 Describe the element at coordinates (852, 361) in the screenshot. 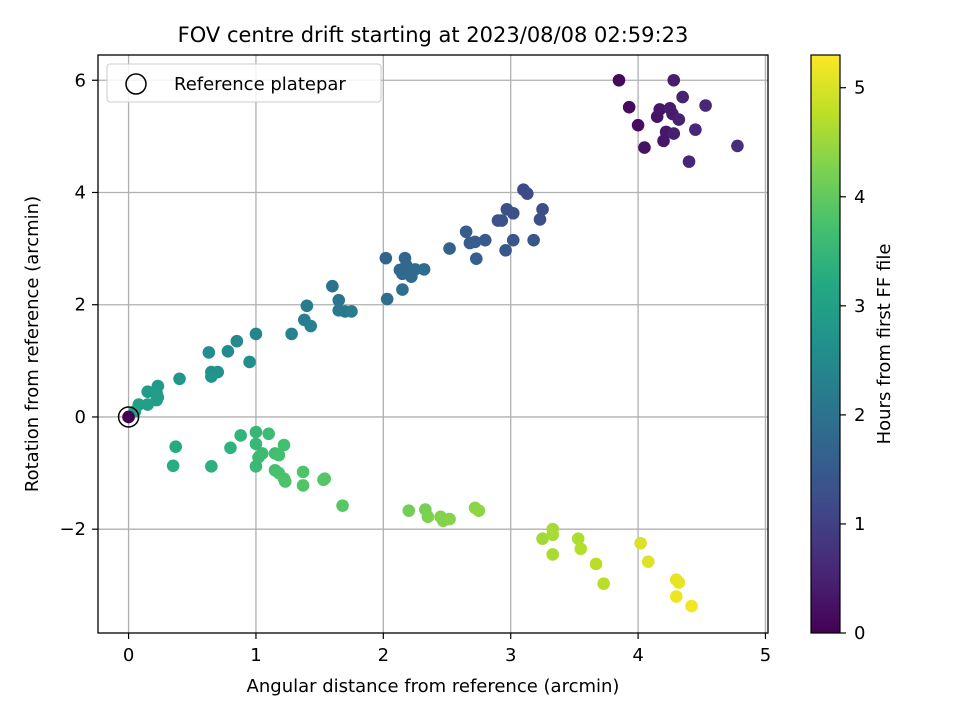

I see `colorbar-ticks: 0 1 2 3 4 5` at that location.